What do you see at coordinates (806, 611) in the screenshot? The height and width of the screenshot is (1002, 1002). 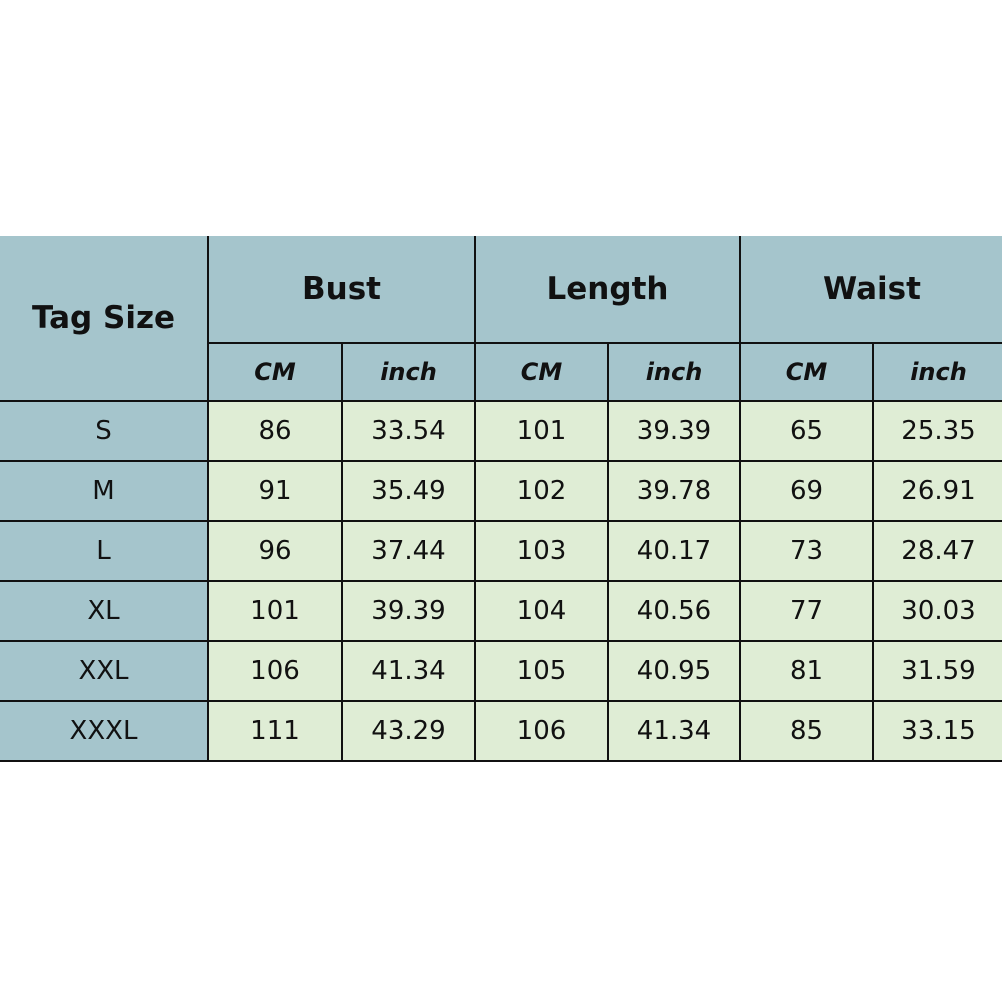 I see `measurement-cell: 77` at bounding box center [806, 611].